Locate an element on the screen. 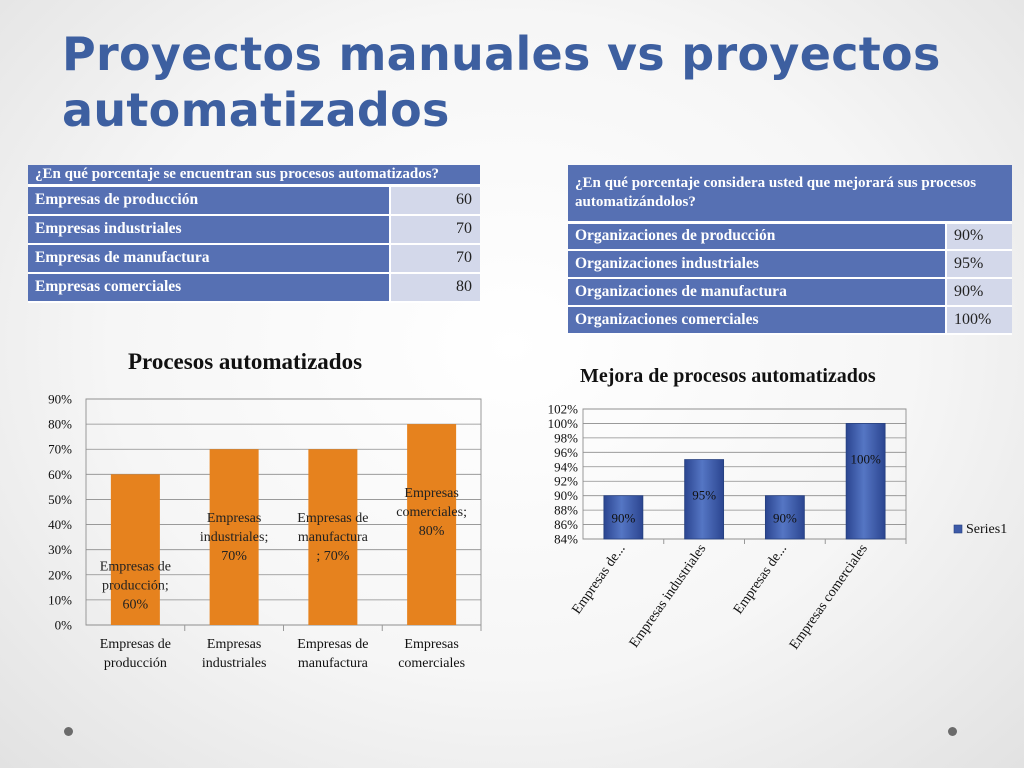 The height and width of the screenshot is (768, 1024). y-tick-label: 98% is located at coordinates (566, 437).